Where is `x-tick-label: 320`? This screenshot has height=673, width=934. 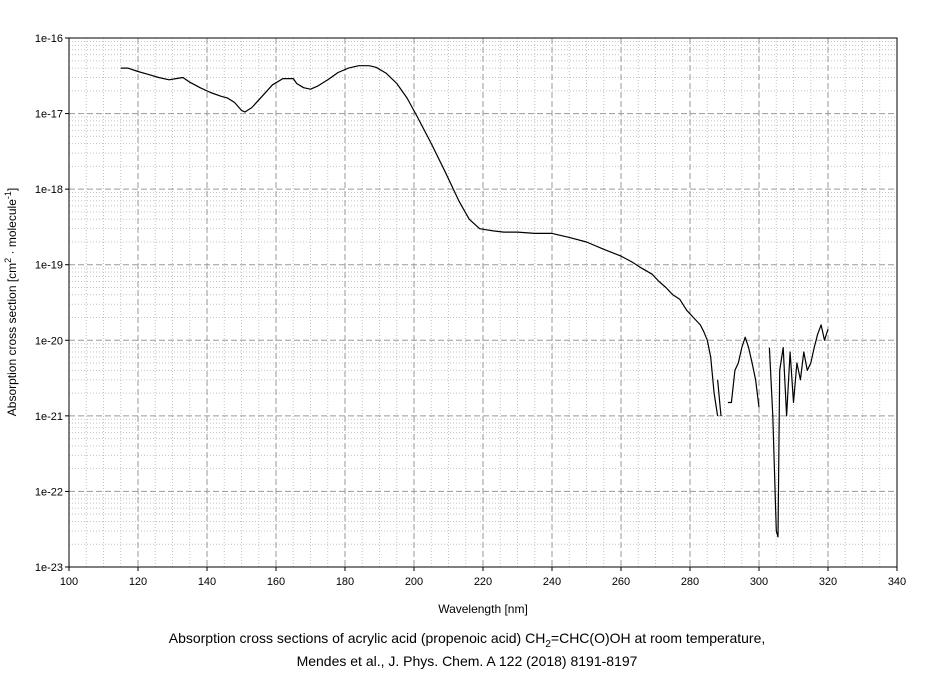 x-tick-label: 320 is located at coordinates (828, 582).